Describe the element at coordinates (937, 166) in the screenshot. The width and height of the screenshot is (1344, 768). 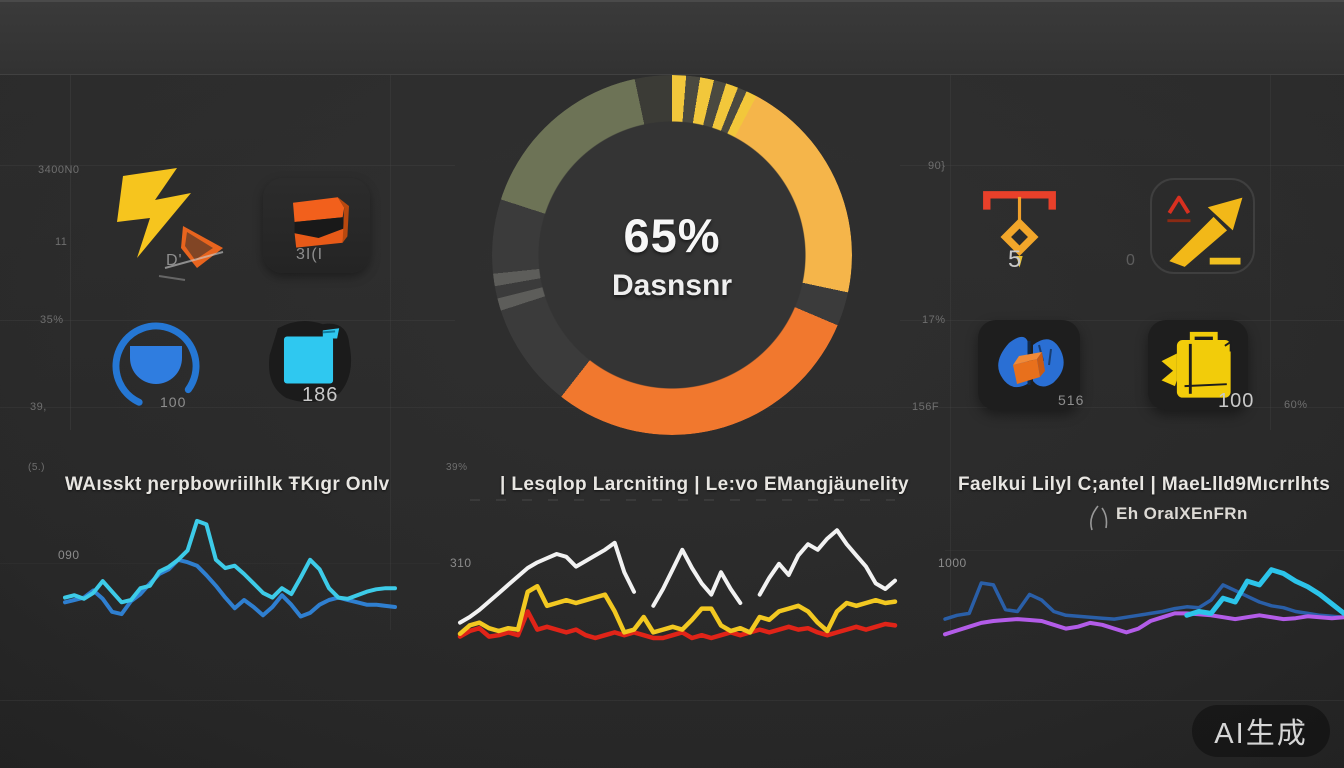
I see `axis-label: 90}` at that location.